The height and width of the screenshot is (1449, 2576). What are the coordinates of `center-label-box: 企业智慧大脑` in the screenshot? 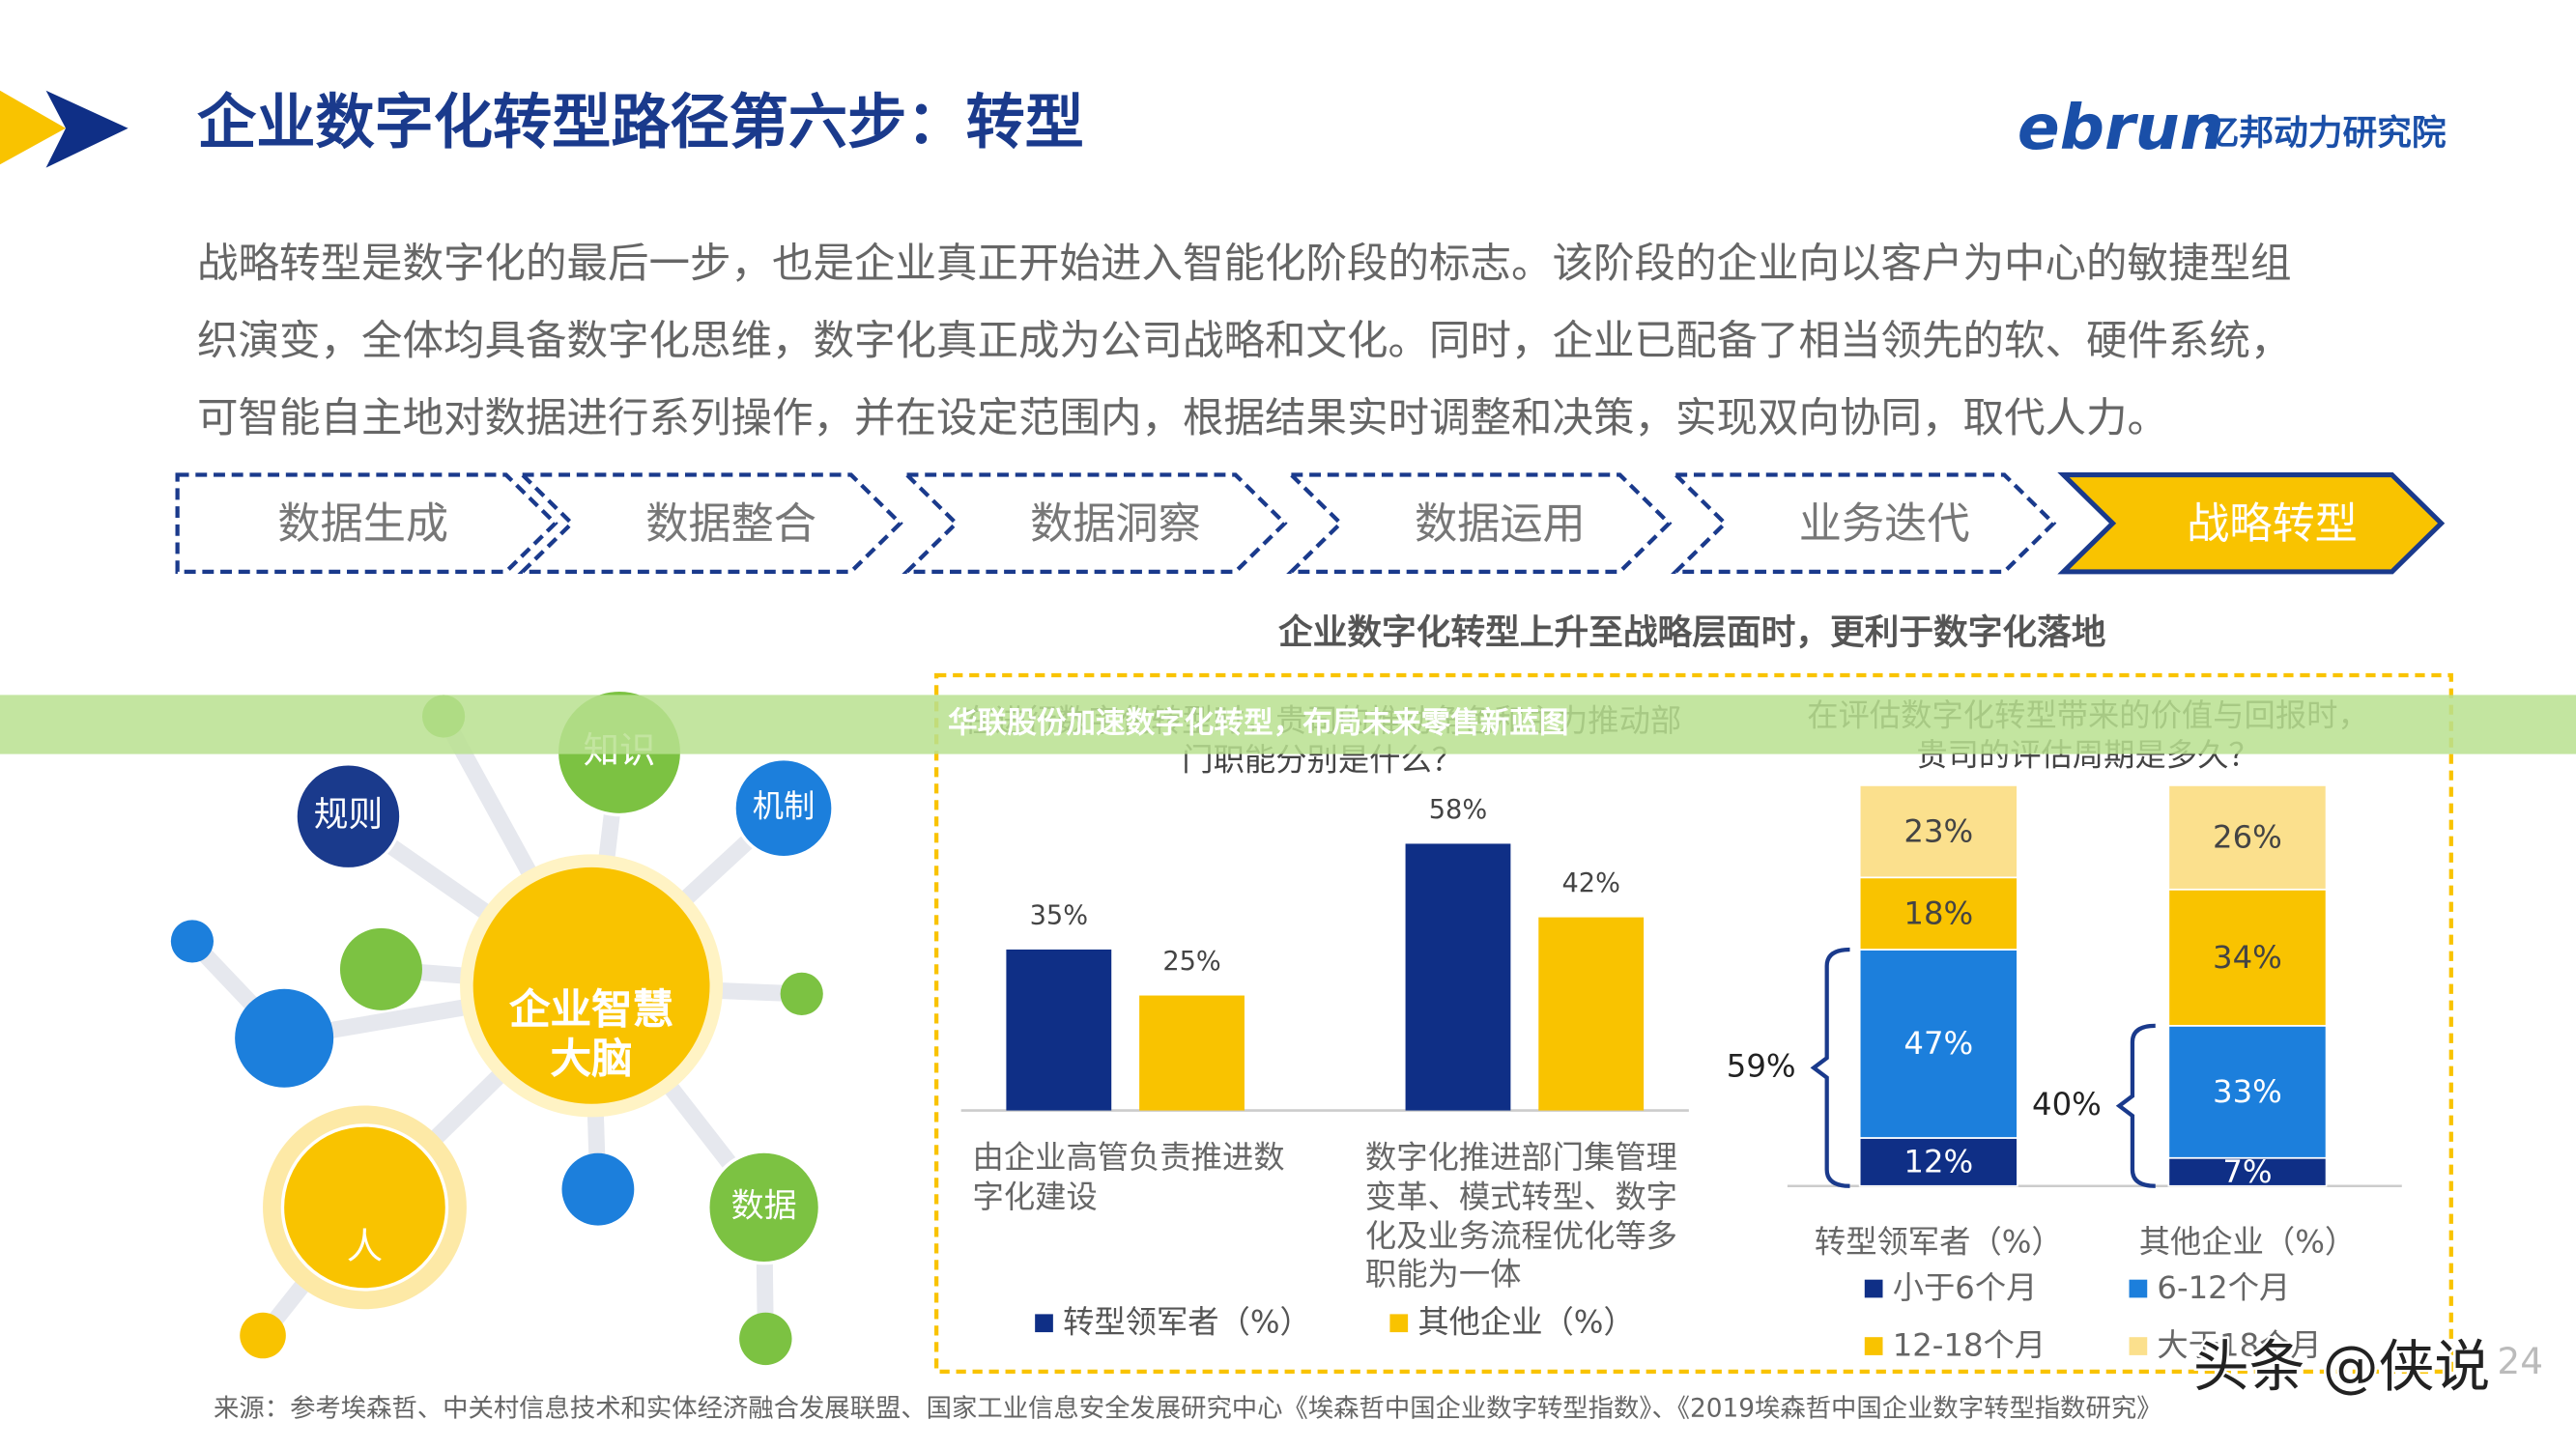 It's located at (591, 1034).